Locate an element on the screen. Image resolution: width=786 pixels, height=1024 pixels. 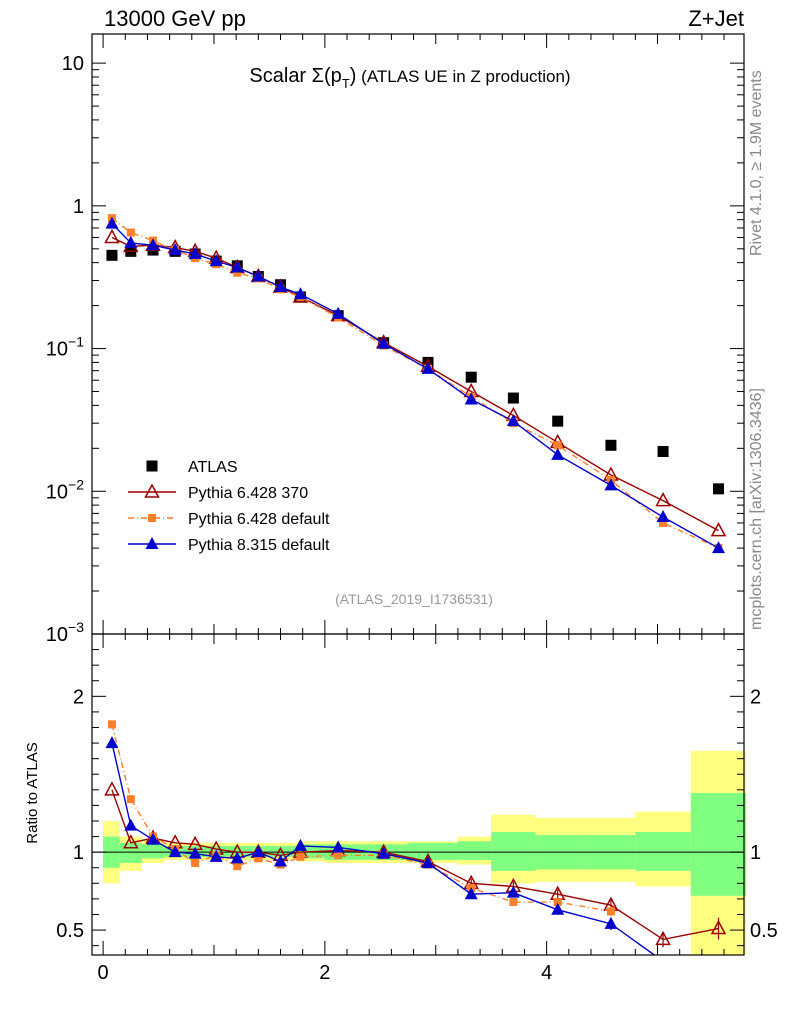
x-tick-label: 0 is located at coordinates (103, 973).